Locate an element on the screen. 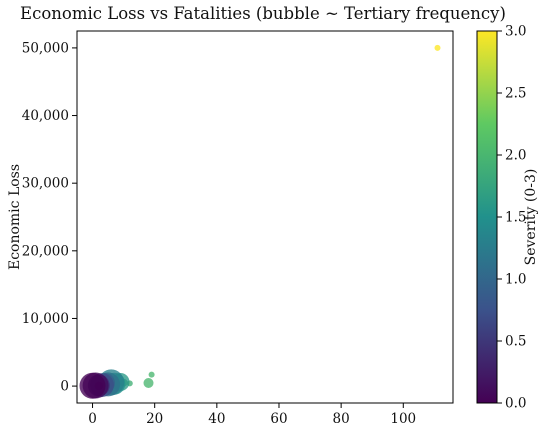 The width and height of the screenshot is (550, 434). y-tick-label: 20,000 is located at coordinates (45, 251).